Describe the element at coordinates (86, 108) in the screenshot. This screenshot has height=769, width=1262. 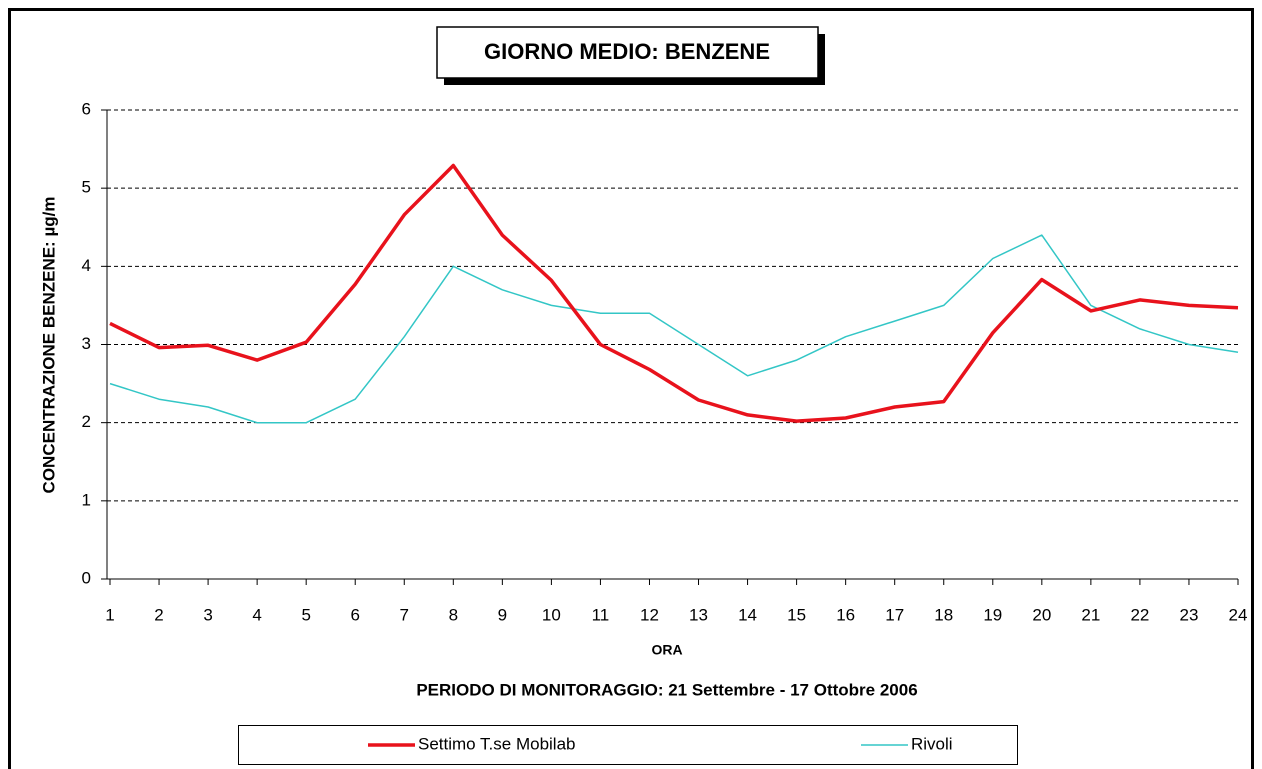
I see `y-tick-label: 6` at that location.